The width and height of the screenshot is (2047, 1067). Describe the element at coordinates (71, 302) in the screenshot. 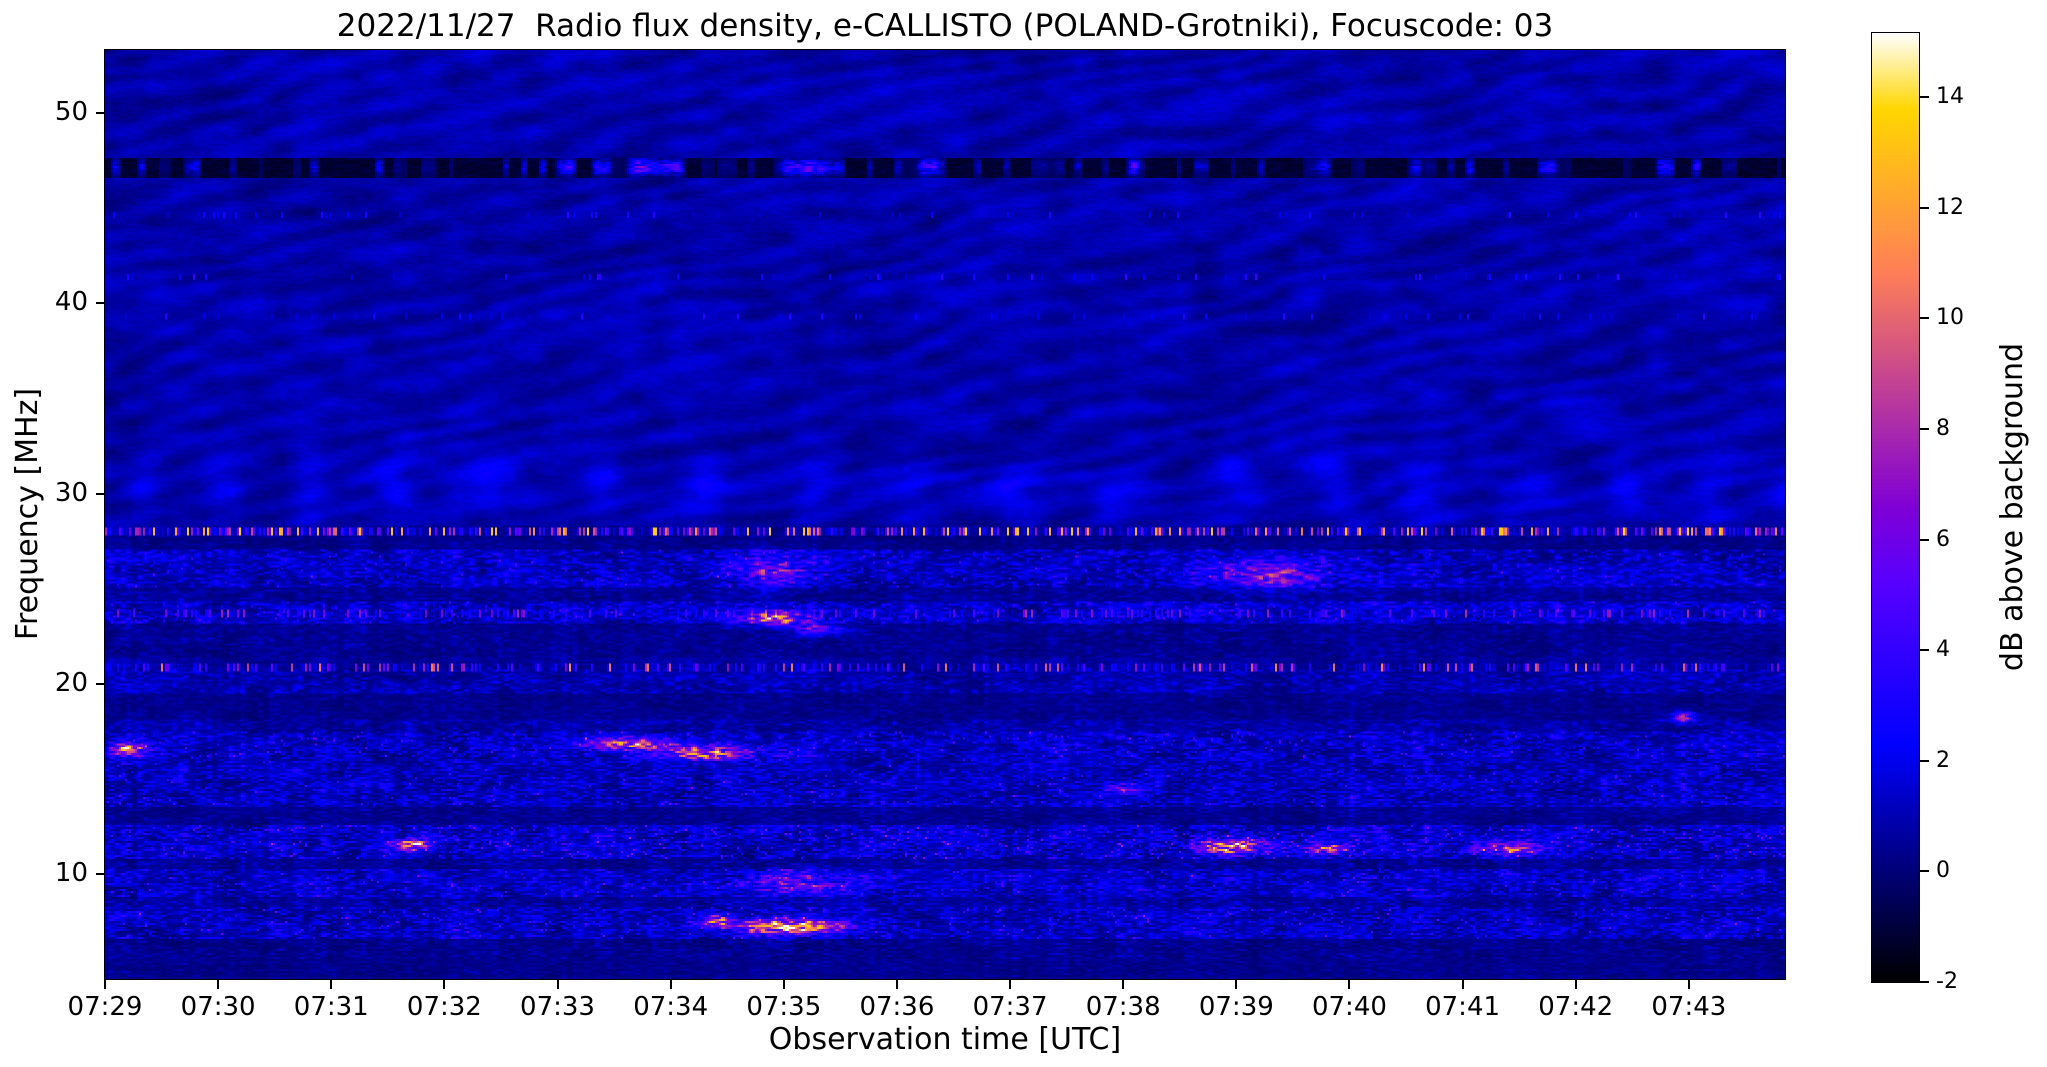

I see `y-tick-label: 40` at that location.